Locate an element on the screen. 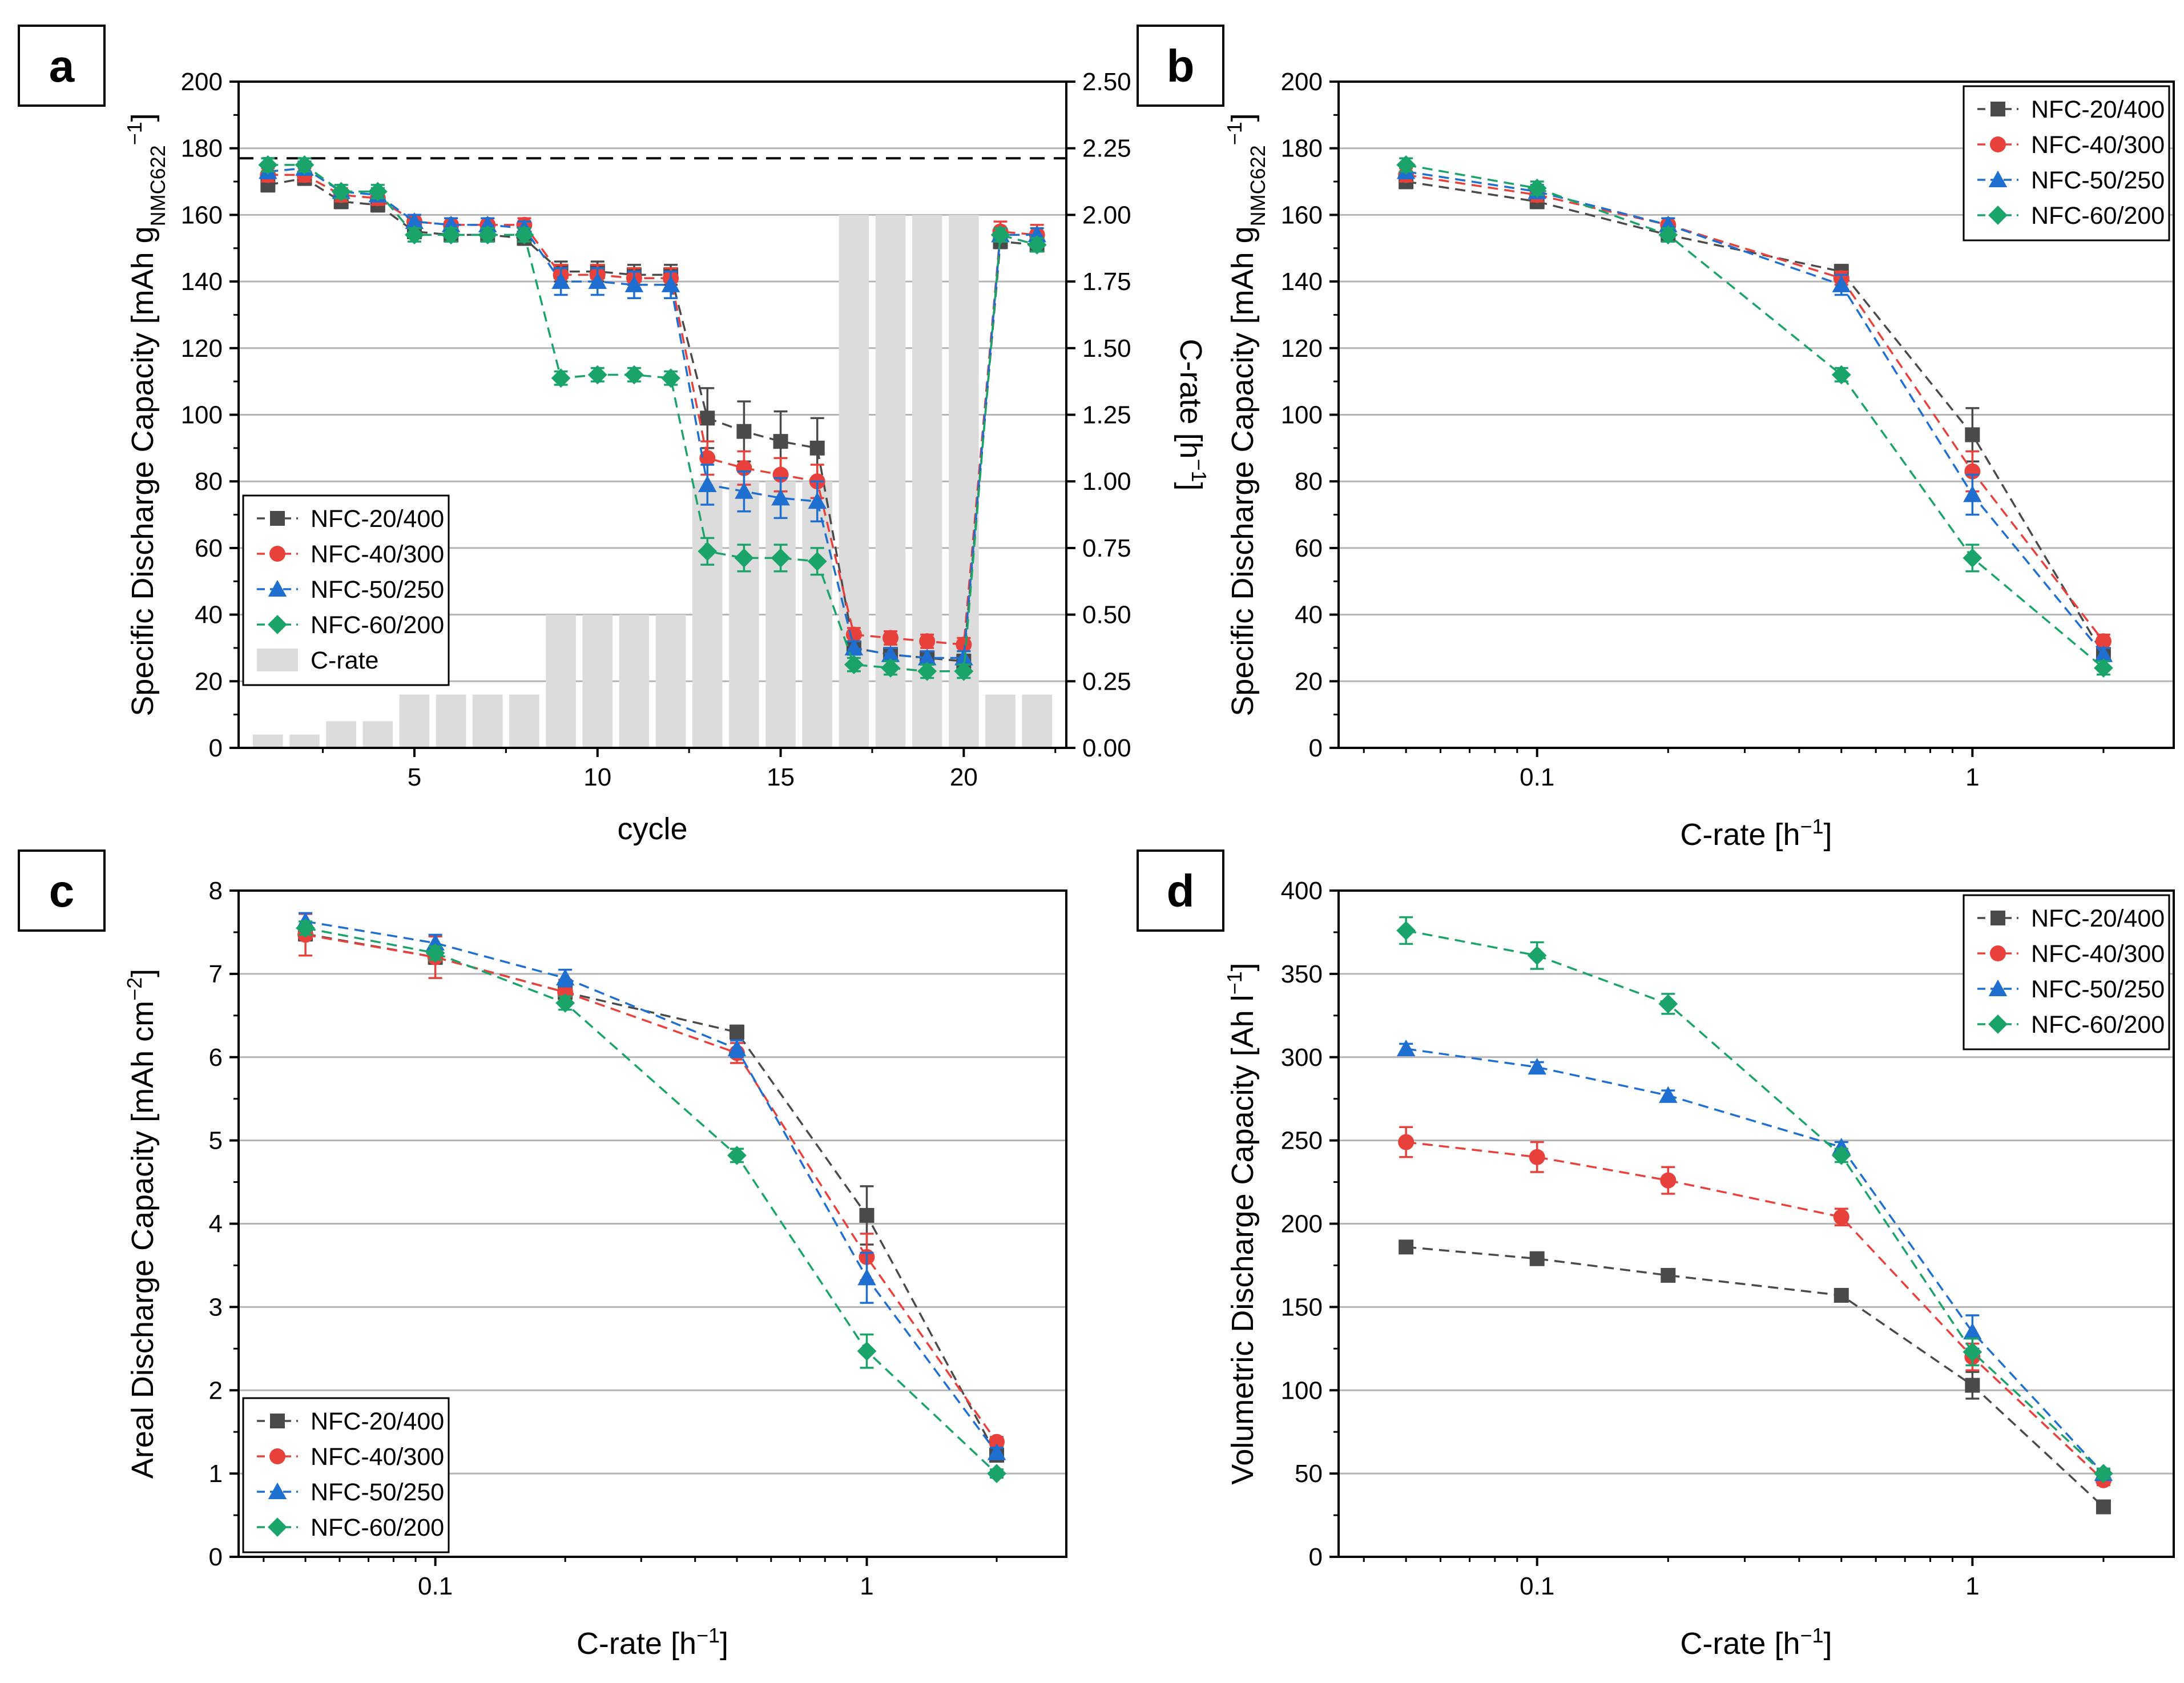 Image resolution: width=2184 pixels, height=1683 pixels. panel-label-b: b is located at coordinates (1180, 66).